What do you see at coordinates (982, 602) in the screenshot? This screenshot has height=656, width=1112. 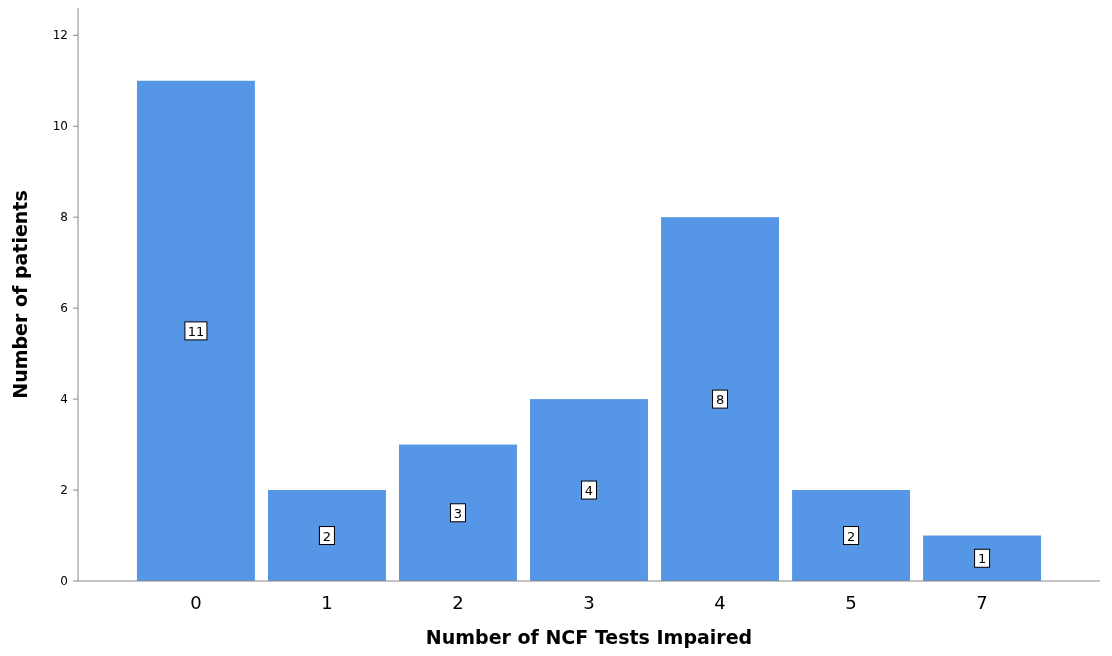 I see `x-tick-label: 7` at bounding box center [982, 602].